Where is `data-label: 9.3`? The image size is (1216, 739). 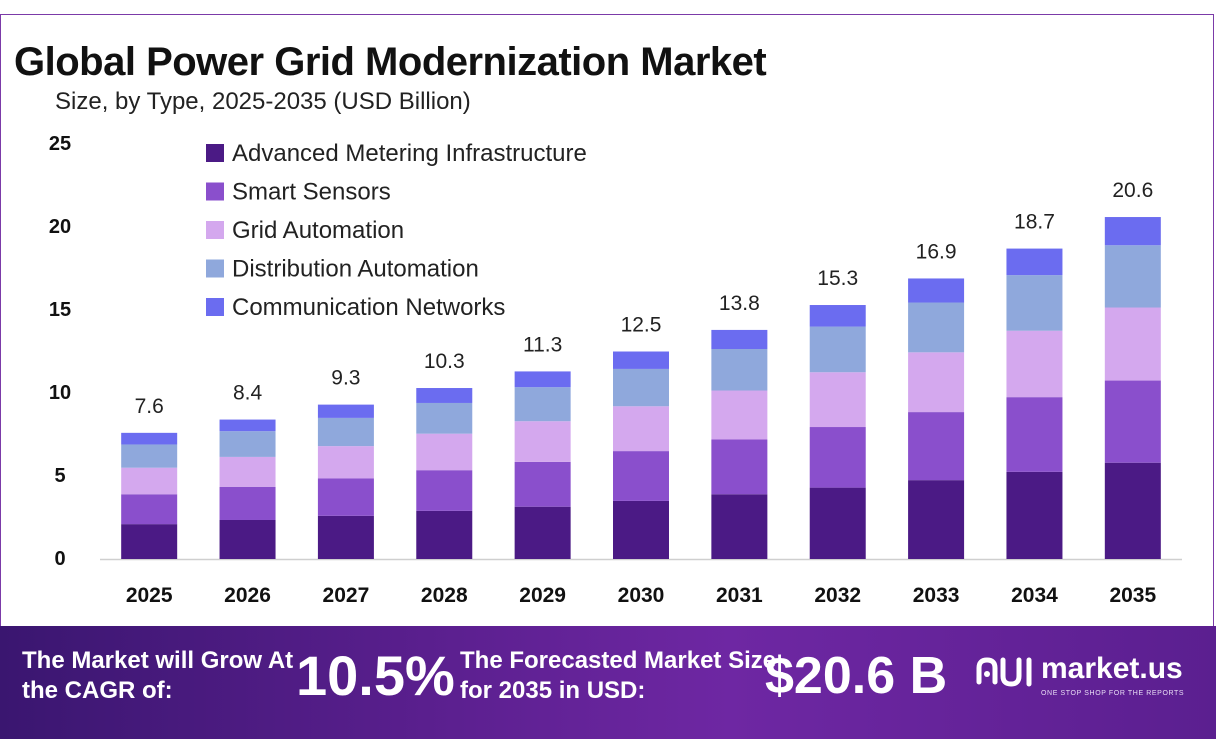
data-label: 9.3 is located at coordinates (345, 378).